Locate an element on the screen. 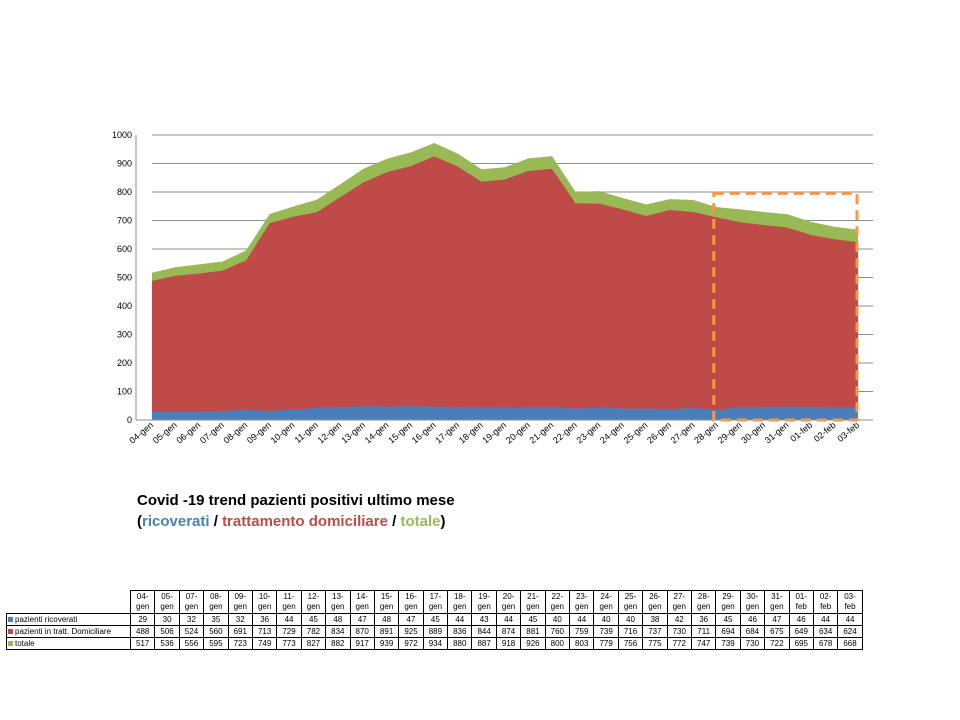  table-column-header: 08- gen is located at coordinates (216, 602).